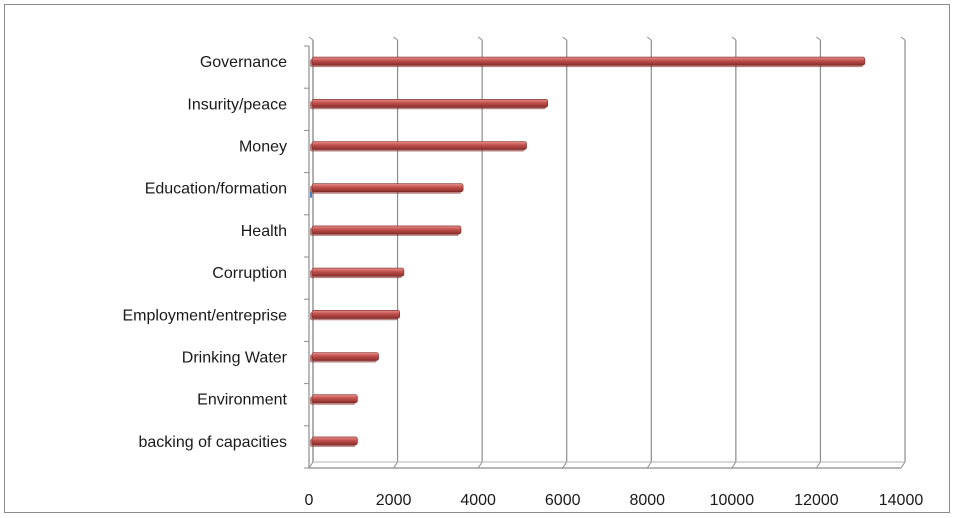  Describe the element at coordinates (478, 500) in the screenshot. I see `x-tick-label: 4000` at that location.